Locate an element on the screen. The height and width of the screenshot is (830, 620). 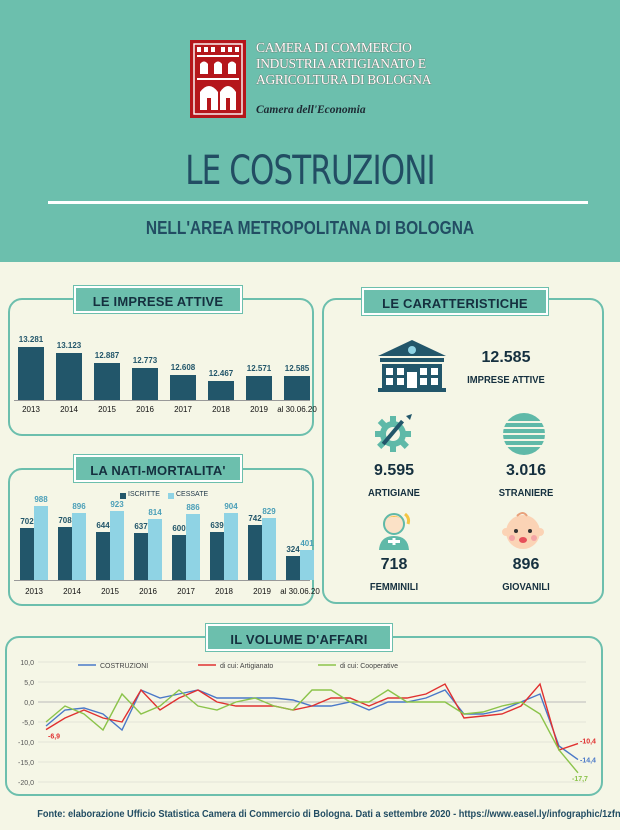
imprese-category-label: 2013 is located at coordinates (31, 409).